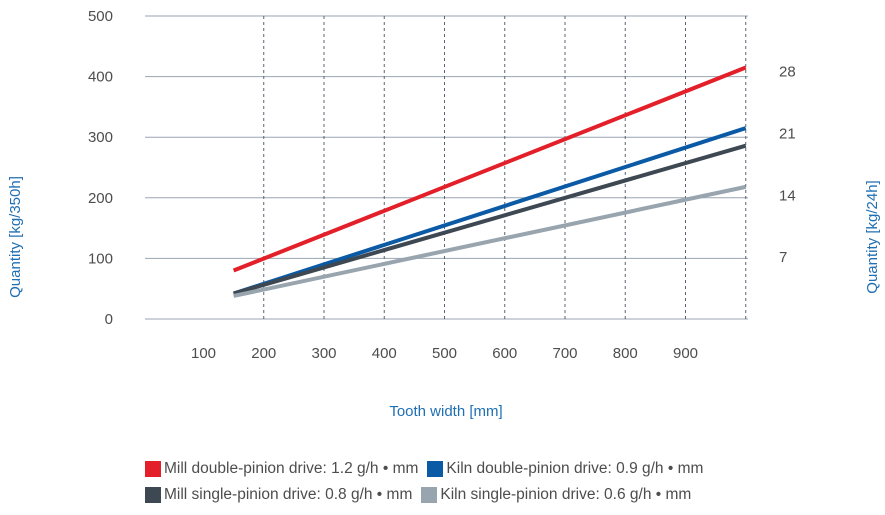 This screenshot has width=885, height=515. Describe the element at coordinates (291, 468) in the screenshot. I see `legend-label: Mill double-pinion drive: 1.2 g/h • mm` at that location.